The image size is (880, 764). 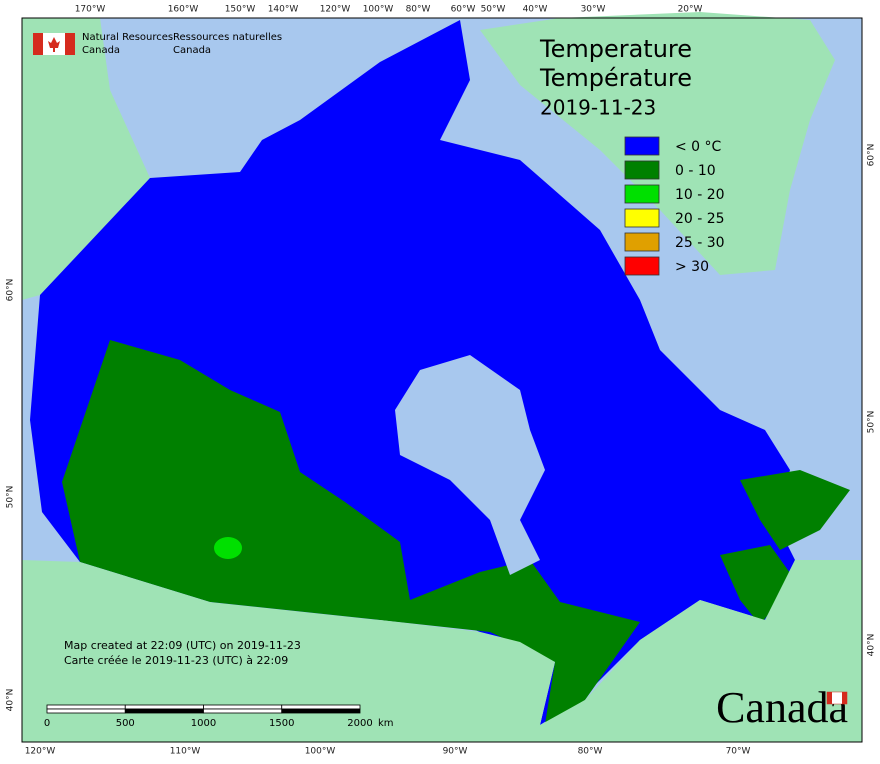 What do you see at coordinates (455, 752) in the screenshot?
I see `graticule-label: 90°W` at bounding box center [455, 752].